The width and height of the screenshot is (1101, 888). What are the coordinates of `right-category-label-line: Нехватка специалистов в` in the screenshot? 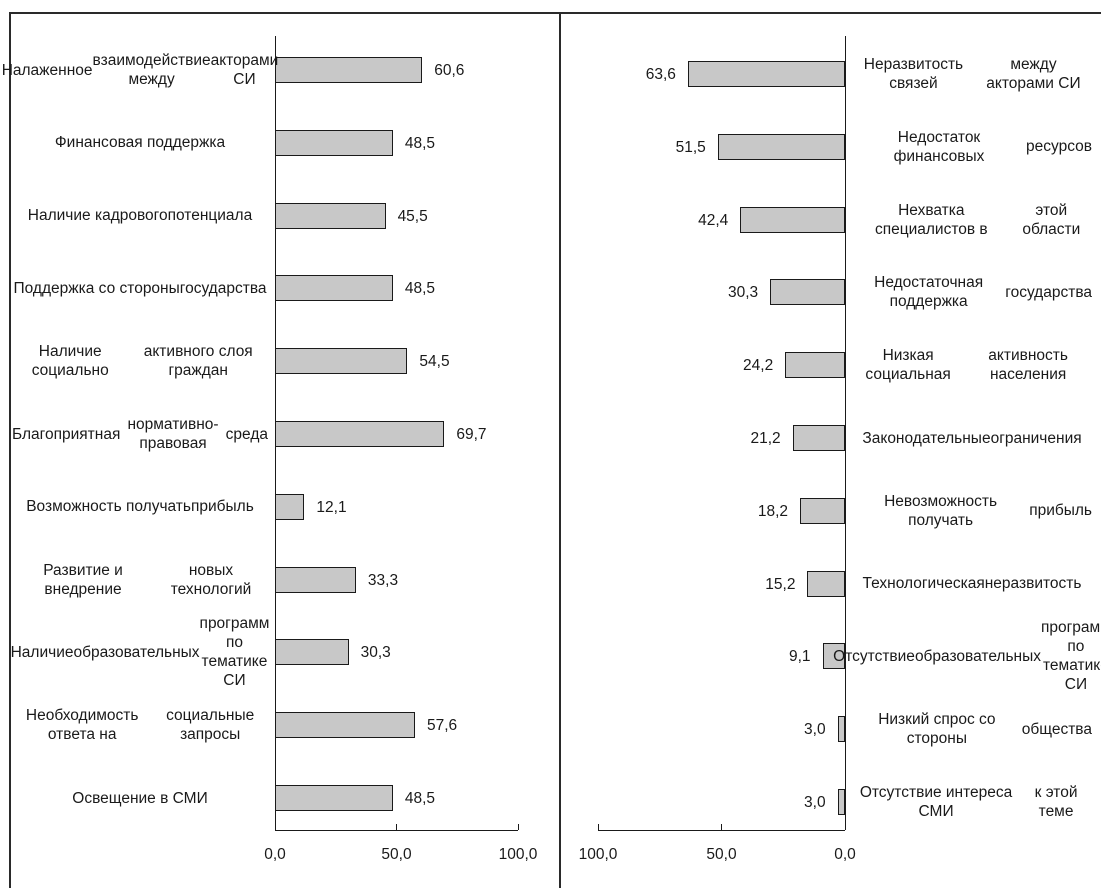 It's located at (931, 219).